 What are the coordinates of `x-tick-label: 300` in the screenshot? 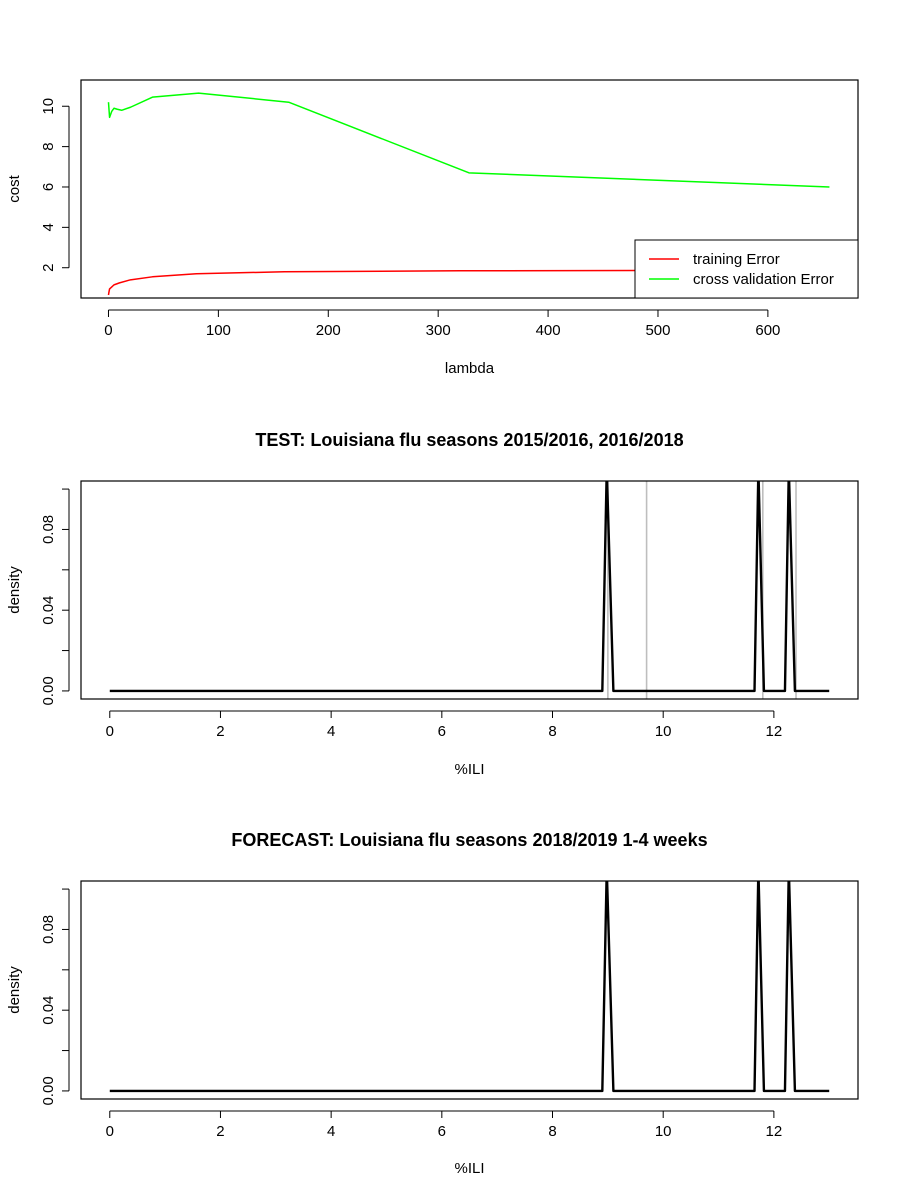 It's located at (438, 330).